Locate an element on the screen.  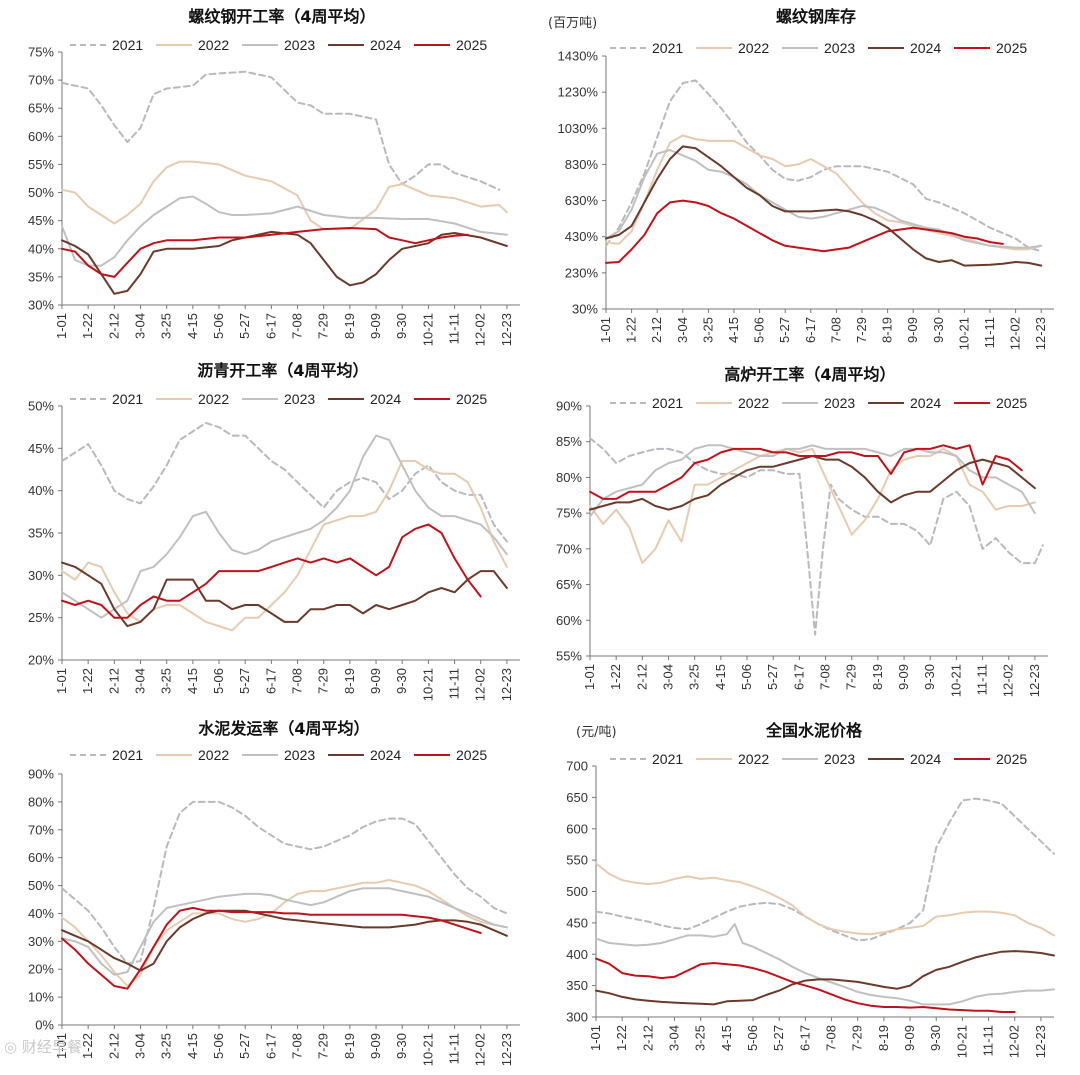
chart-title: 螺纹钢库存 is located at coordinates (816, 16).